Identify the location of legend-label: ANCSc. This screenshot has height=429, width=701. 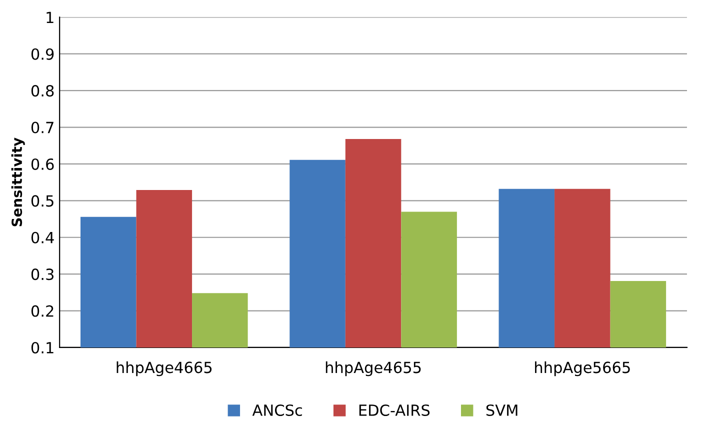
(277, 410).